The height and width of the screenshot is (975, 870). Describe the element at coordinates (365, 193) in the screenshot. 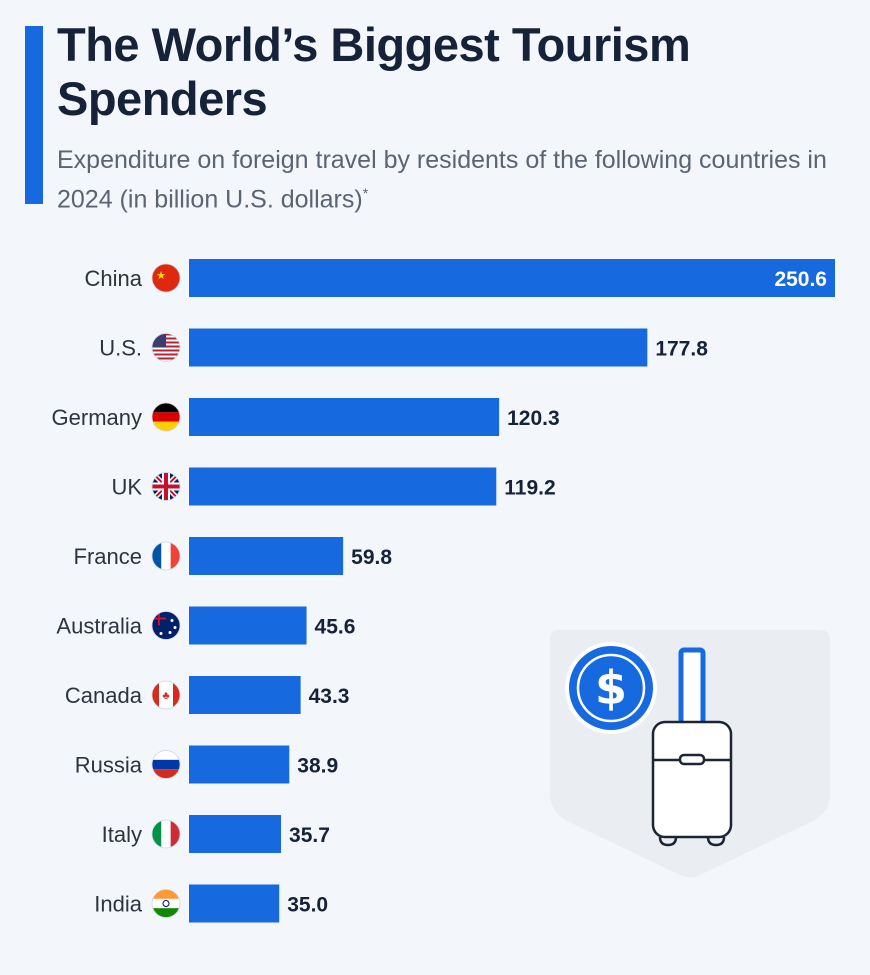

I see `subtitle-footnote-mark: *` at that location.